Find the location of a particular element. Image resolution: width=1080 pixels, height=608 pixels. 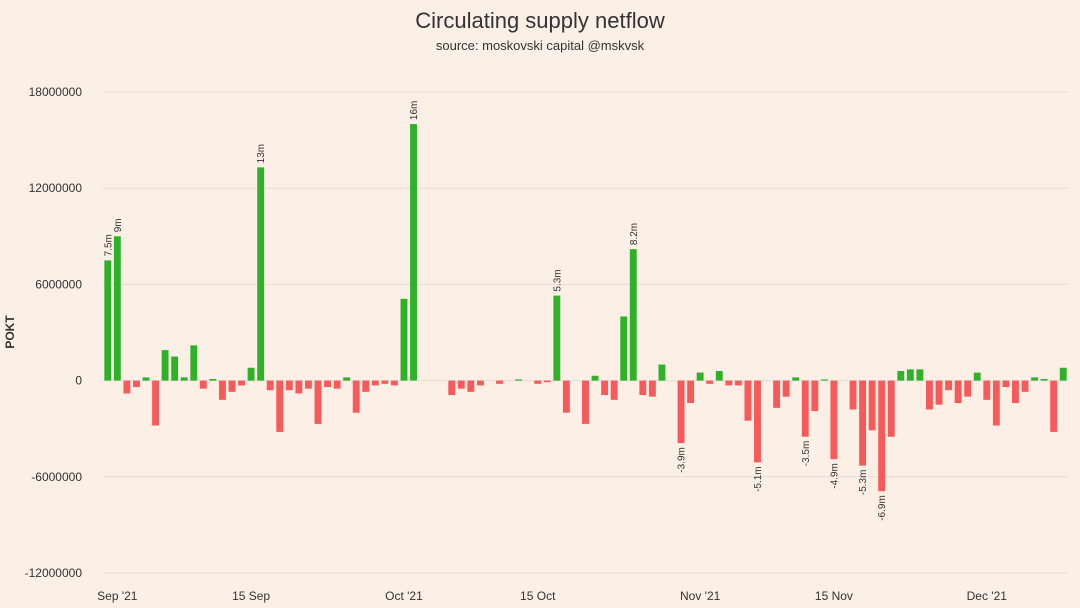

data-label: -5.3m is located at coordinates (863, 483).